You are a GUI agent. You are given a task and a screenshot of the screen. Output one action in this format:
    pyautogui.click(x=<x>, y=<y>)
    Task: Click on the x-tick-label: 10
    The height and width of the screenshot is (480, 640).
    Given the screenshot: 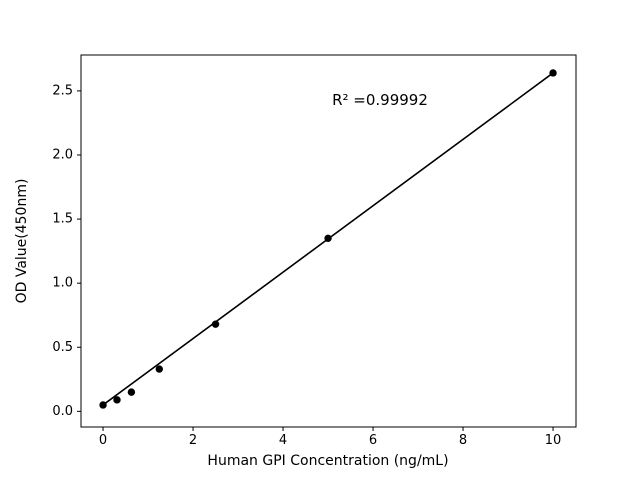 What is the action you would take?
    pyautogui.click(x=553, y=440)
    